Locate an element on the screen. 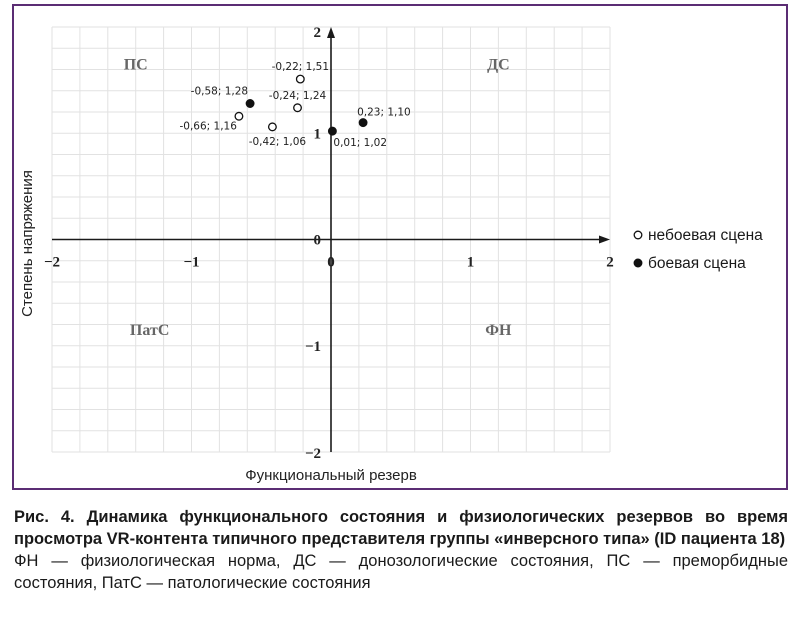 Image resolution: width=802 pixels, height=628 pixels. data-point-label: 0,23; 1,10 is located at coordinates (384, 113).